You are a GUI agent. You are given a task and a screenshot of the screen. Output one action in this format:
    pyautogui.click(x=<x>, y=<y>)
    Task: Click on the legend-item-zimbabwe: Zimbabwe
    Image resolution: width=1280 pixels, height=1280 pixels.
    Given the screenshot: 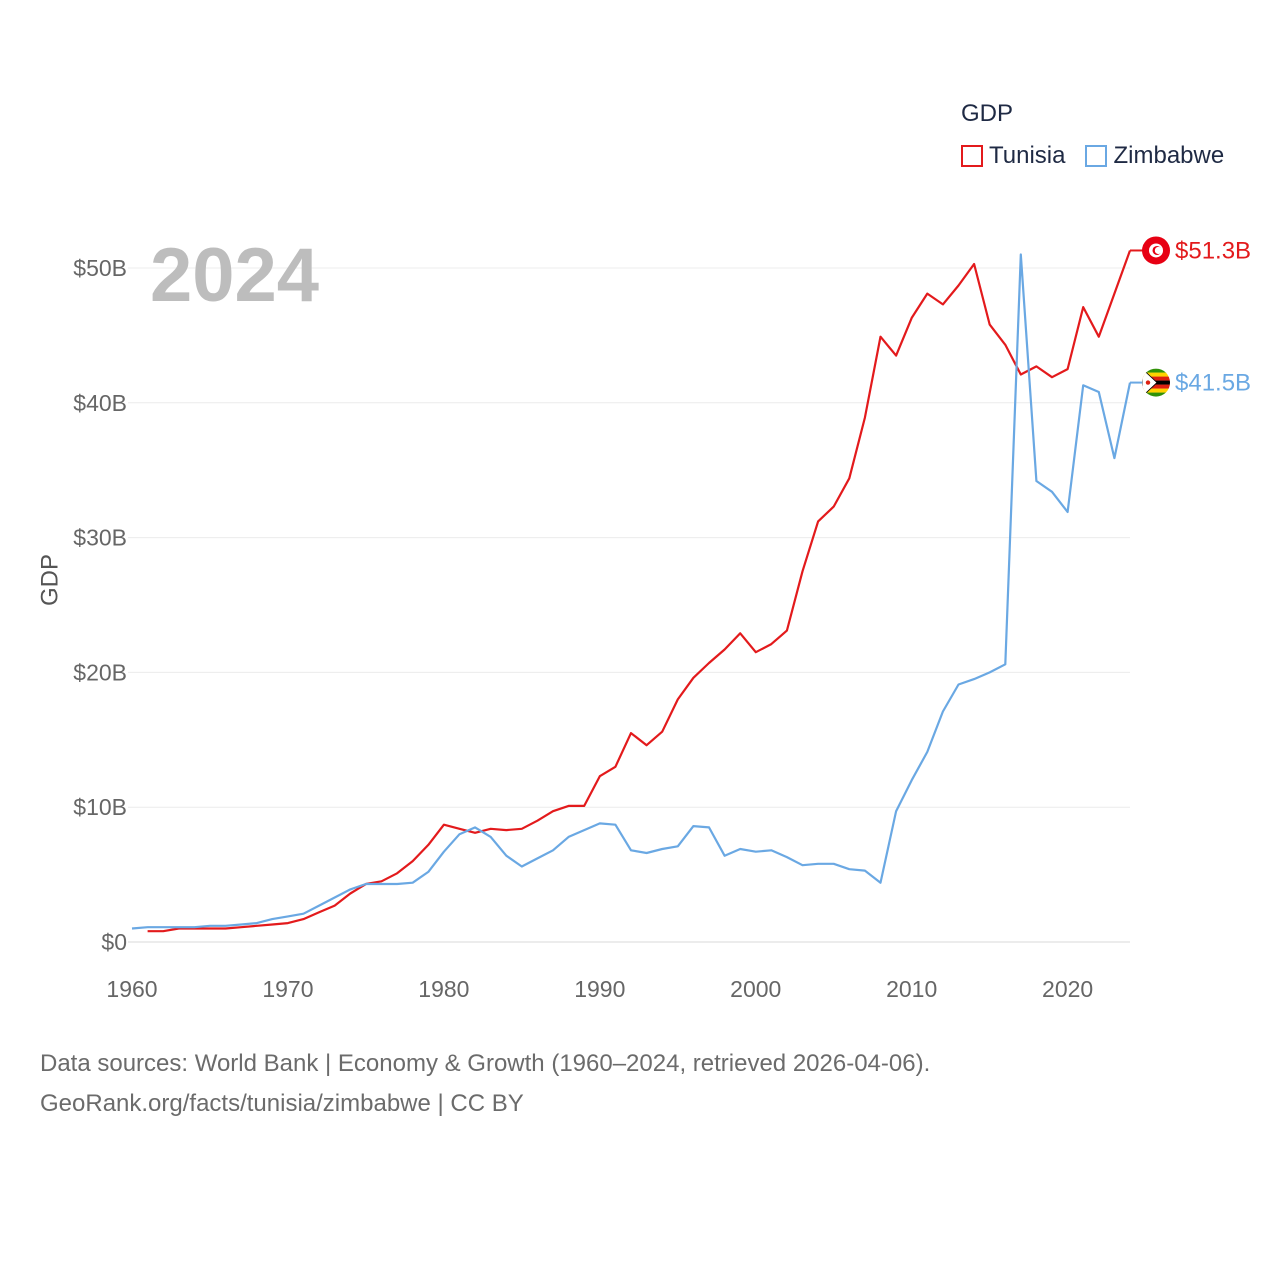 What is the action you would take?
    pyautogui.click(x=1154, y=156)
    